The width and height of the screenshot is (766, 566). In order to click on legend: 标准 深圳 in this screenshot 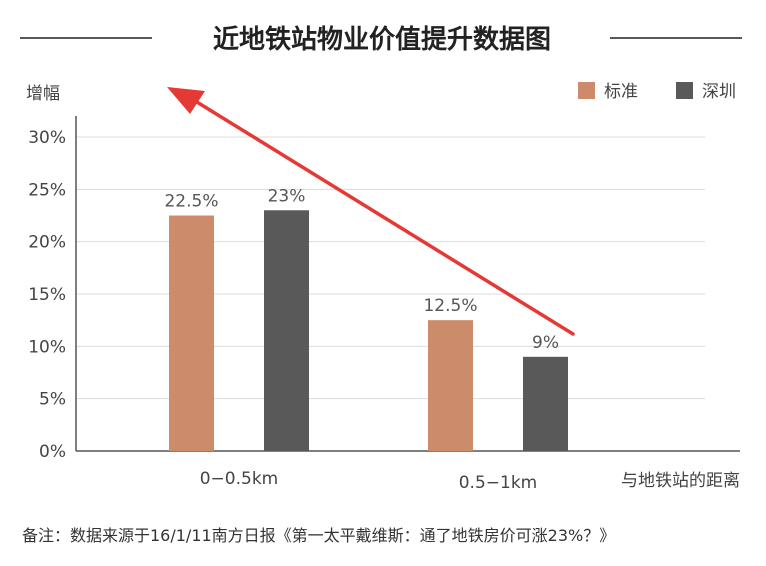, I will do `click(657, 92)`.